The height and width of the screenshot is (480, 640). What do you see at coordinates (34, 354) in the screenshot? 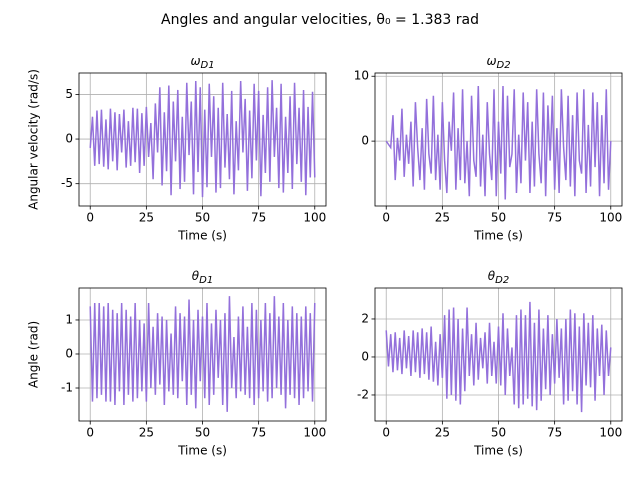
I see `y-axis-label: Angle (rad)` at bounding box center [34, 354].